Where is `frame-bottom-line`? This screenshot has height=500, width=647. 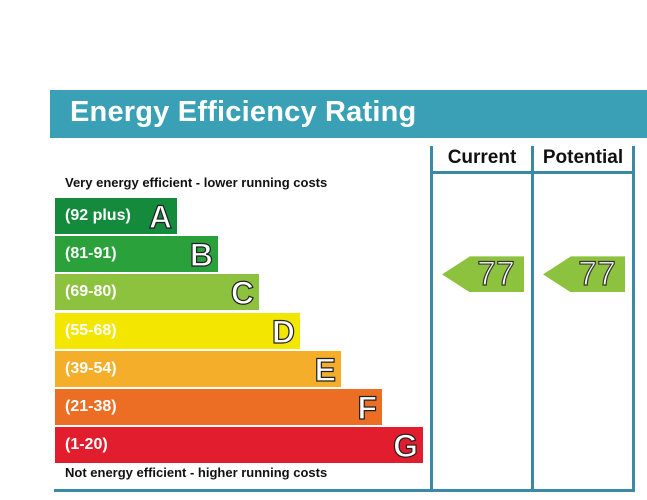 frame-bottom-line is located at coordinates (344, 490).